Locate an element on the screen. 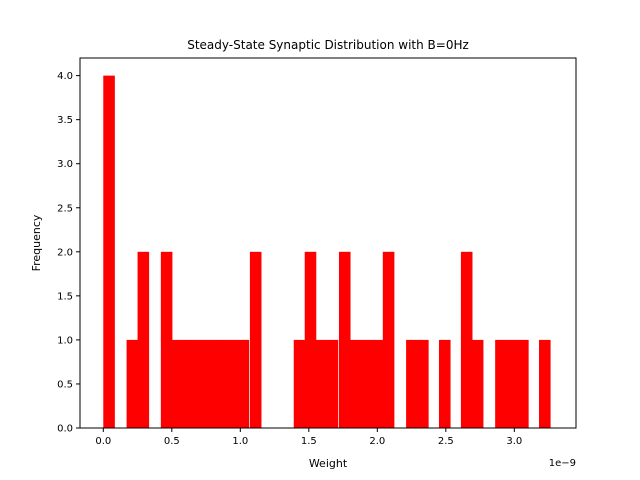  y-tick-label-2: 1.0 is located at coordinates (65, 340).